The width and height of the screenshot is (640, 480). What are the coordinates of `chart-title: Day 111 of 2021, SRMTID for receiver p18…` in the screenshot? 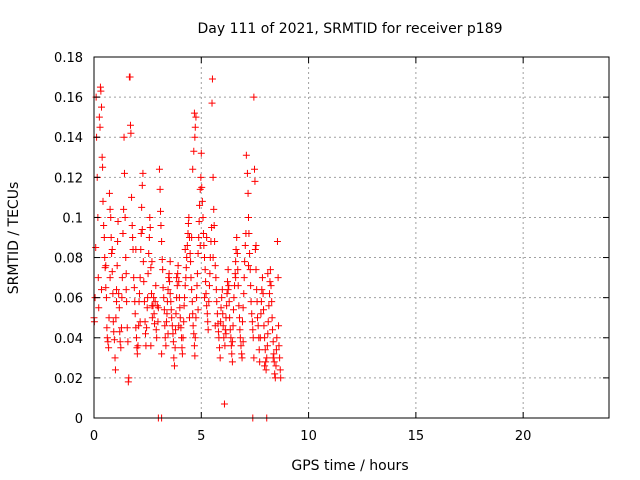 It's located at (349, 29).